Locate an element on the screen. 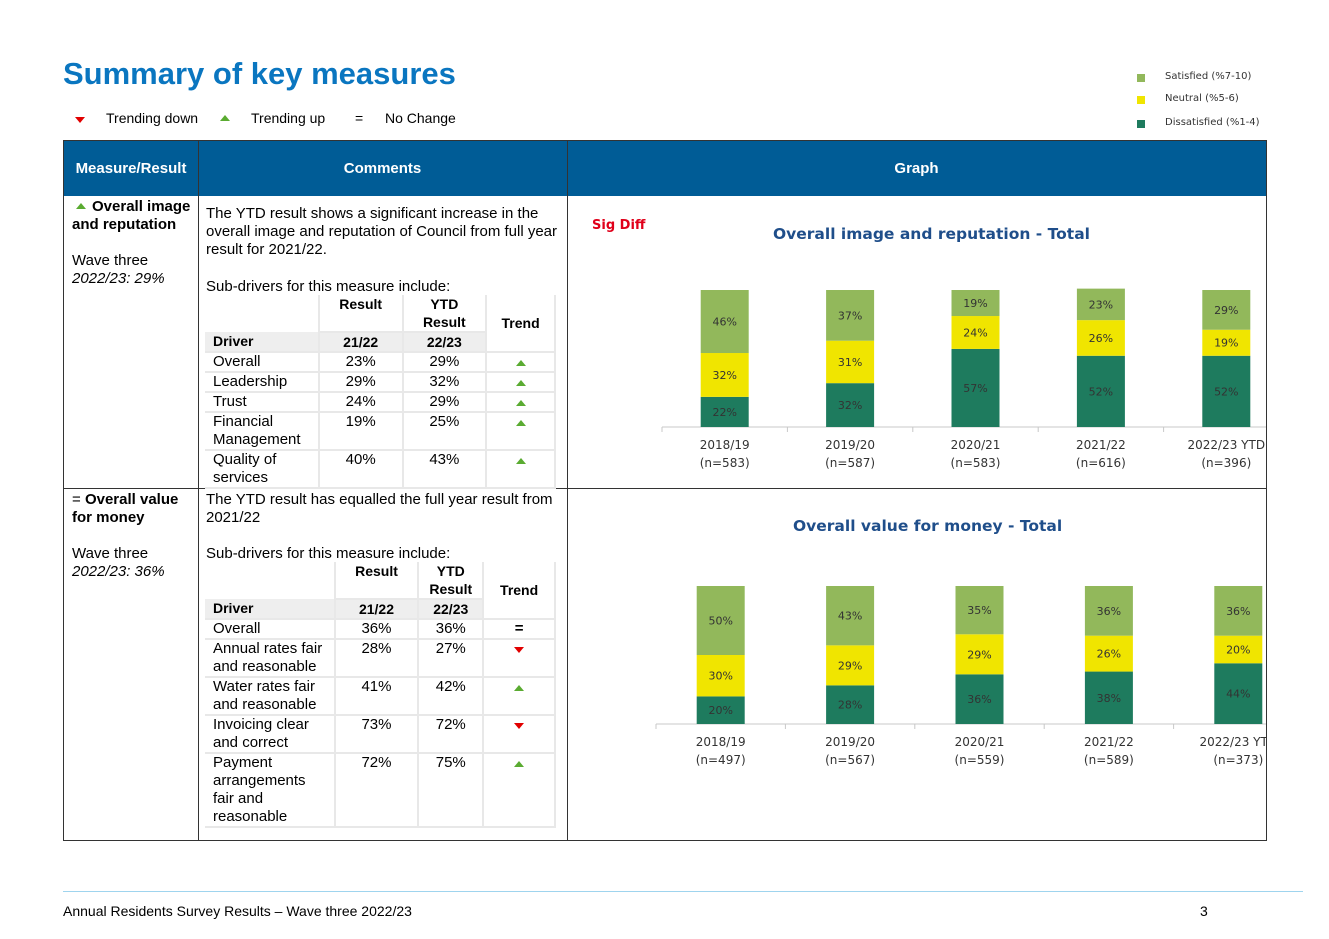  result-2122: 29% is located at coordinates (361, 382).